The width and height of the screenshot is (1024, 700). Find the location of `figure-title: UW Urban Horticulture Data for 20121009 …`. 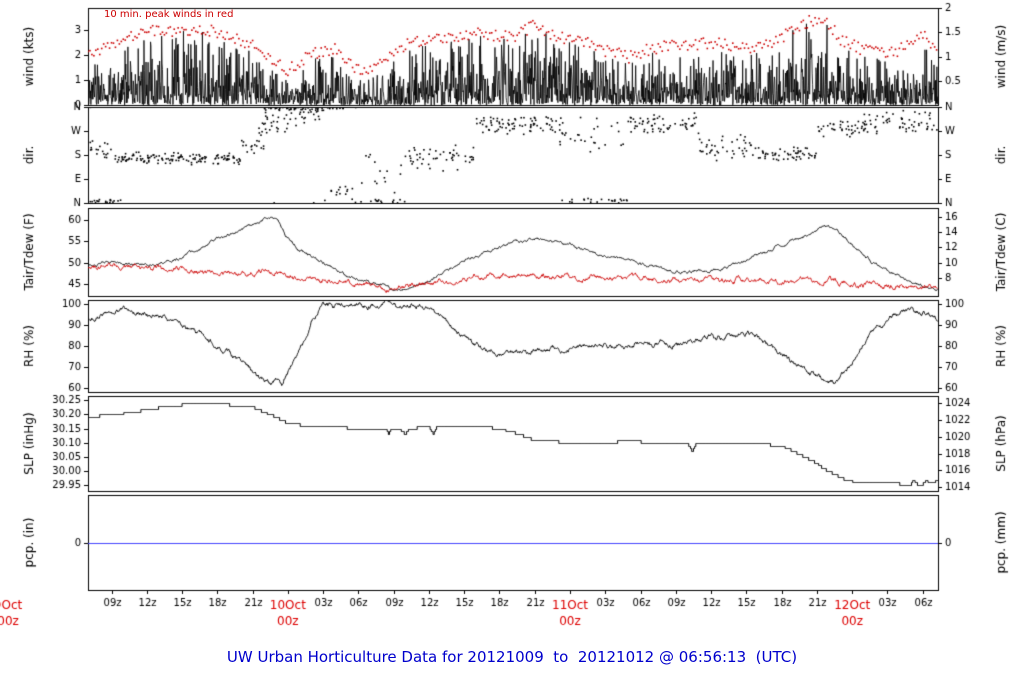

figure-title: UW Urban Horticulture Data for 20121009 … is located at coordinates (512, 657).